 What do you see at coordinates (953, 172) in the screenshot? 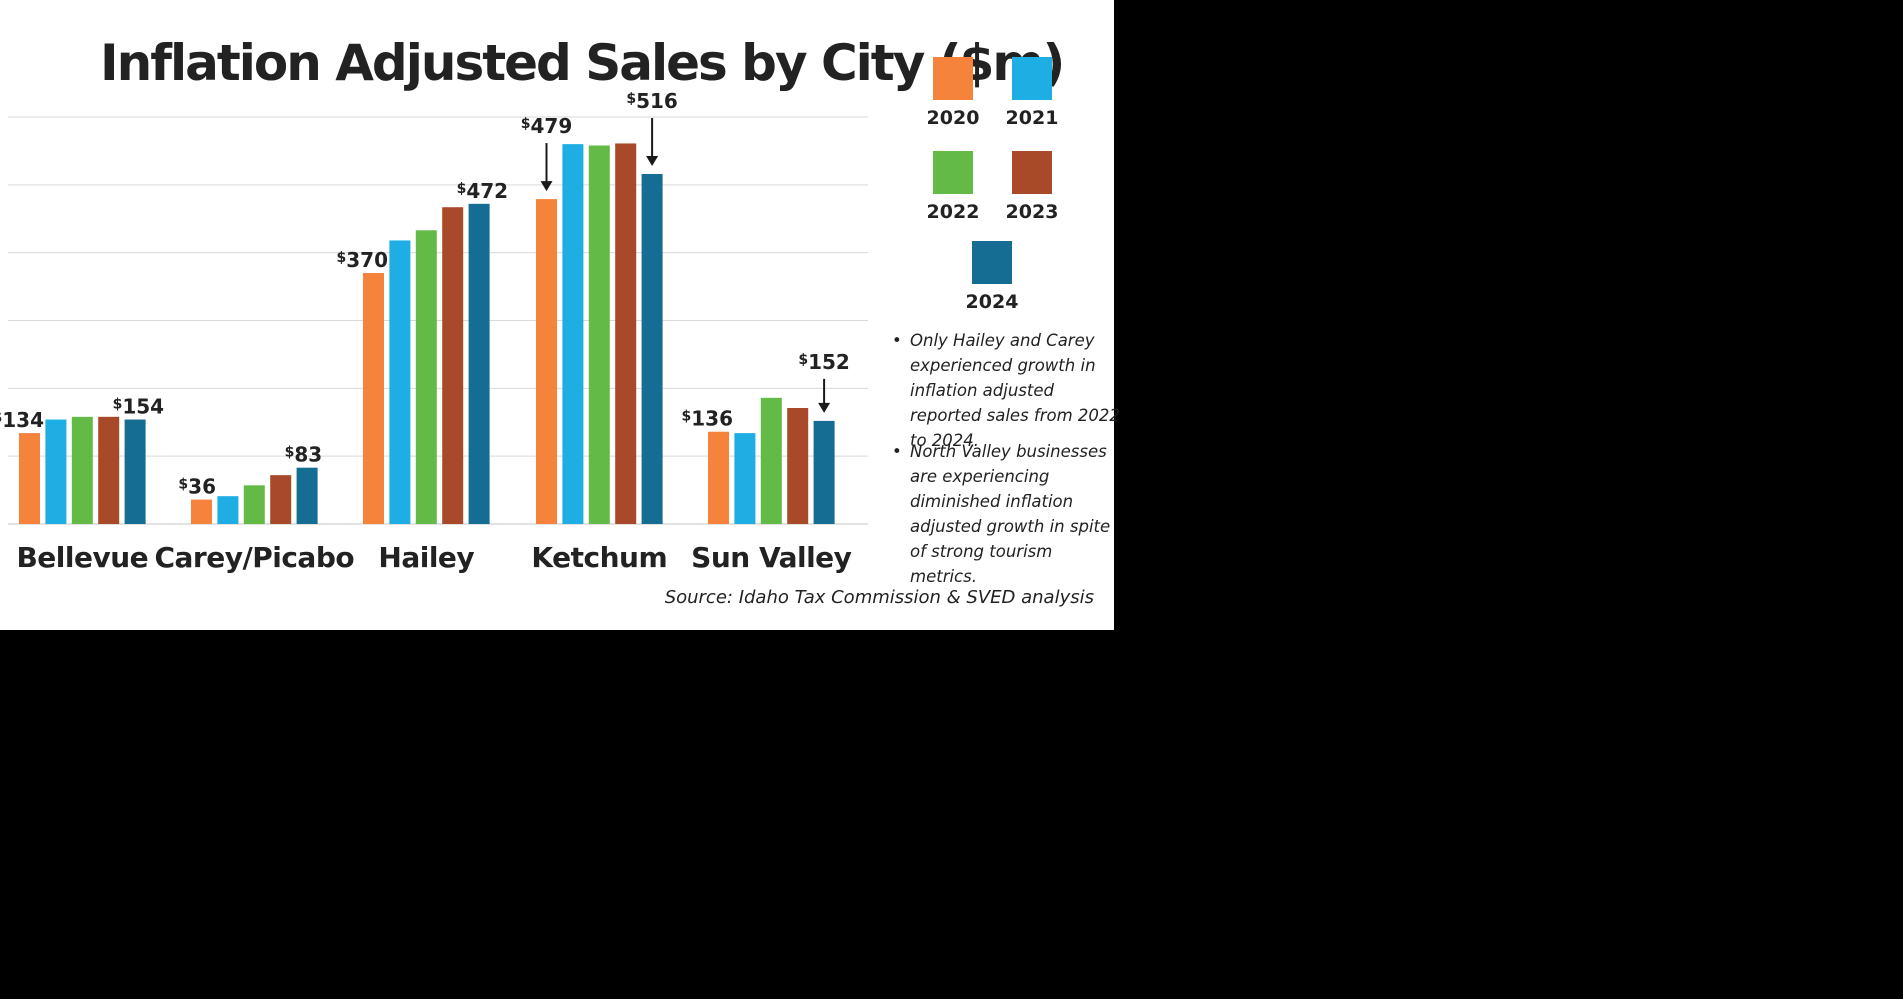
I see `legend-swatch-2022` at bounding box center [953, 172].